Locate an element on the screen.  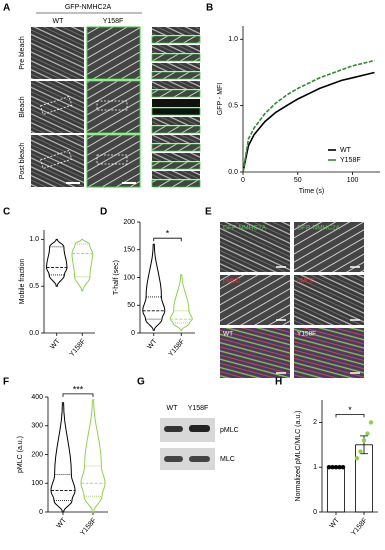
band-label: pMLC is located at coordinates (229, 430).